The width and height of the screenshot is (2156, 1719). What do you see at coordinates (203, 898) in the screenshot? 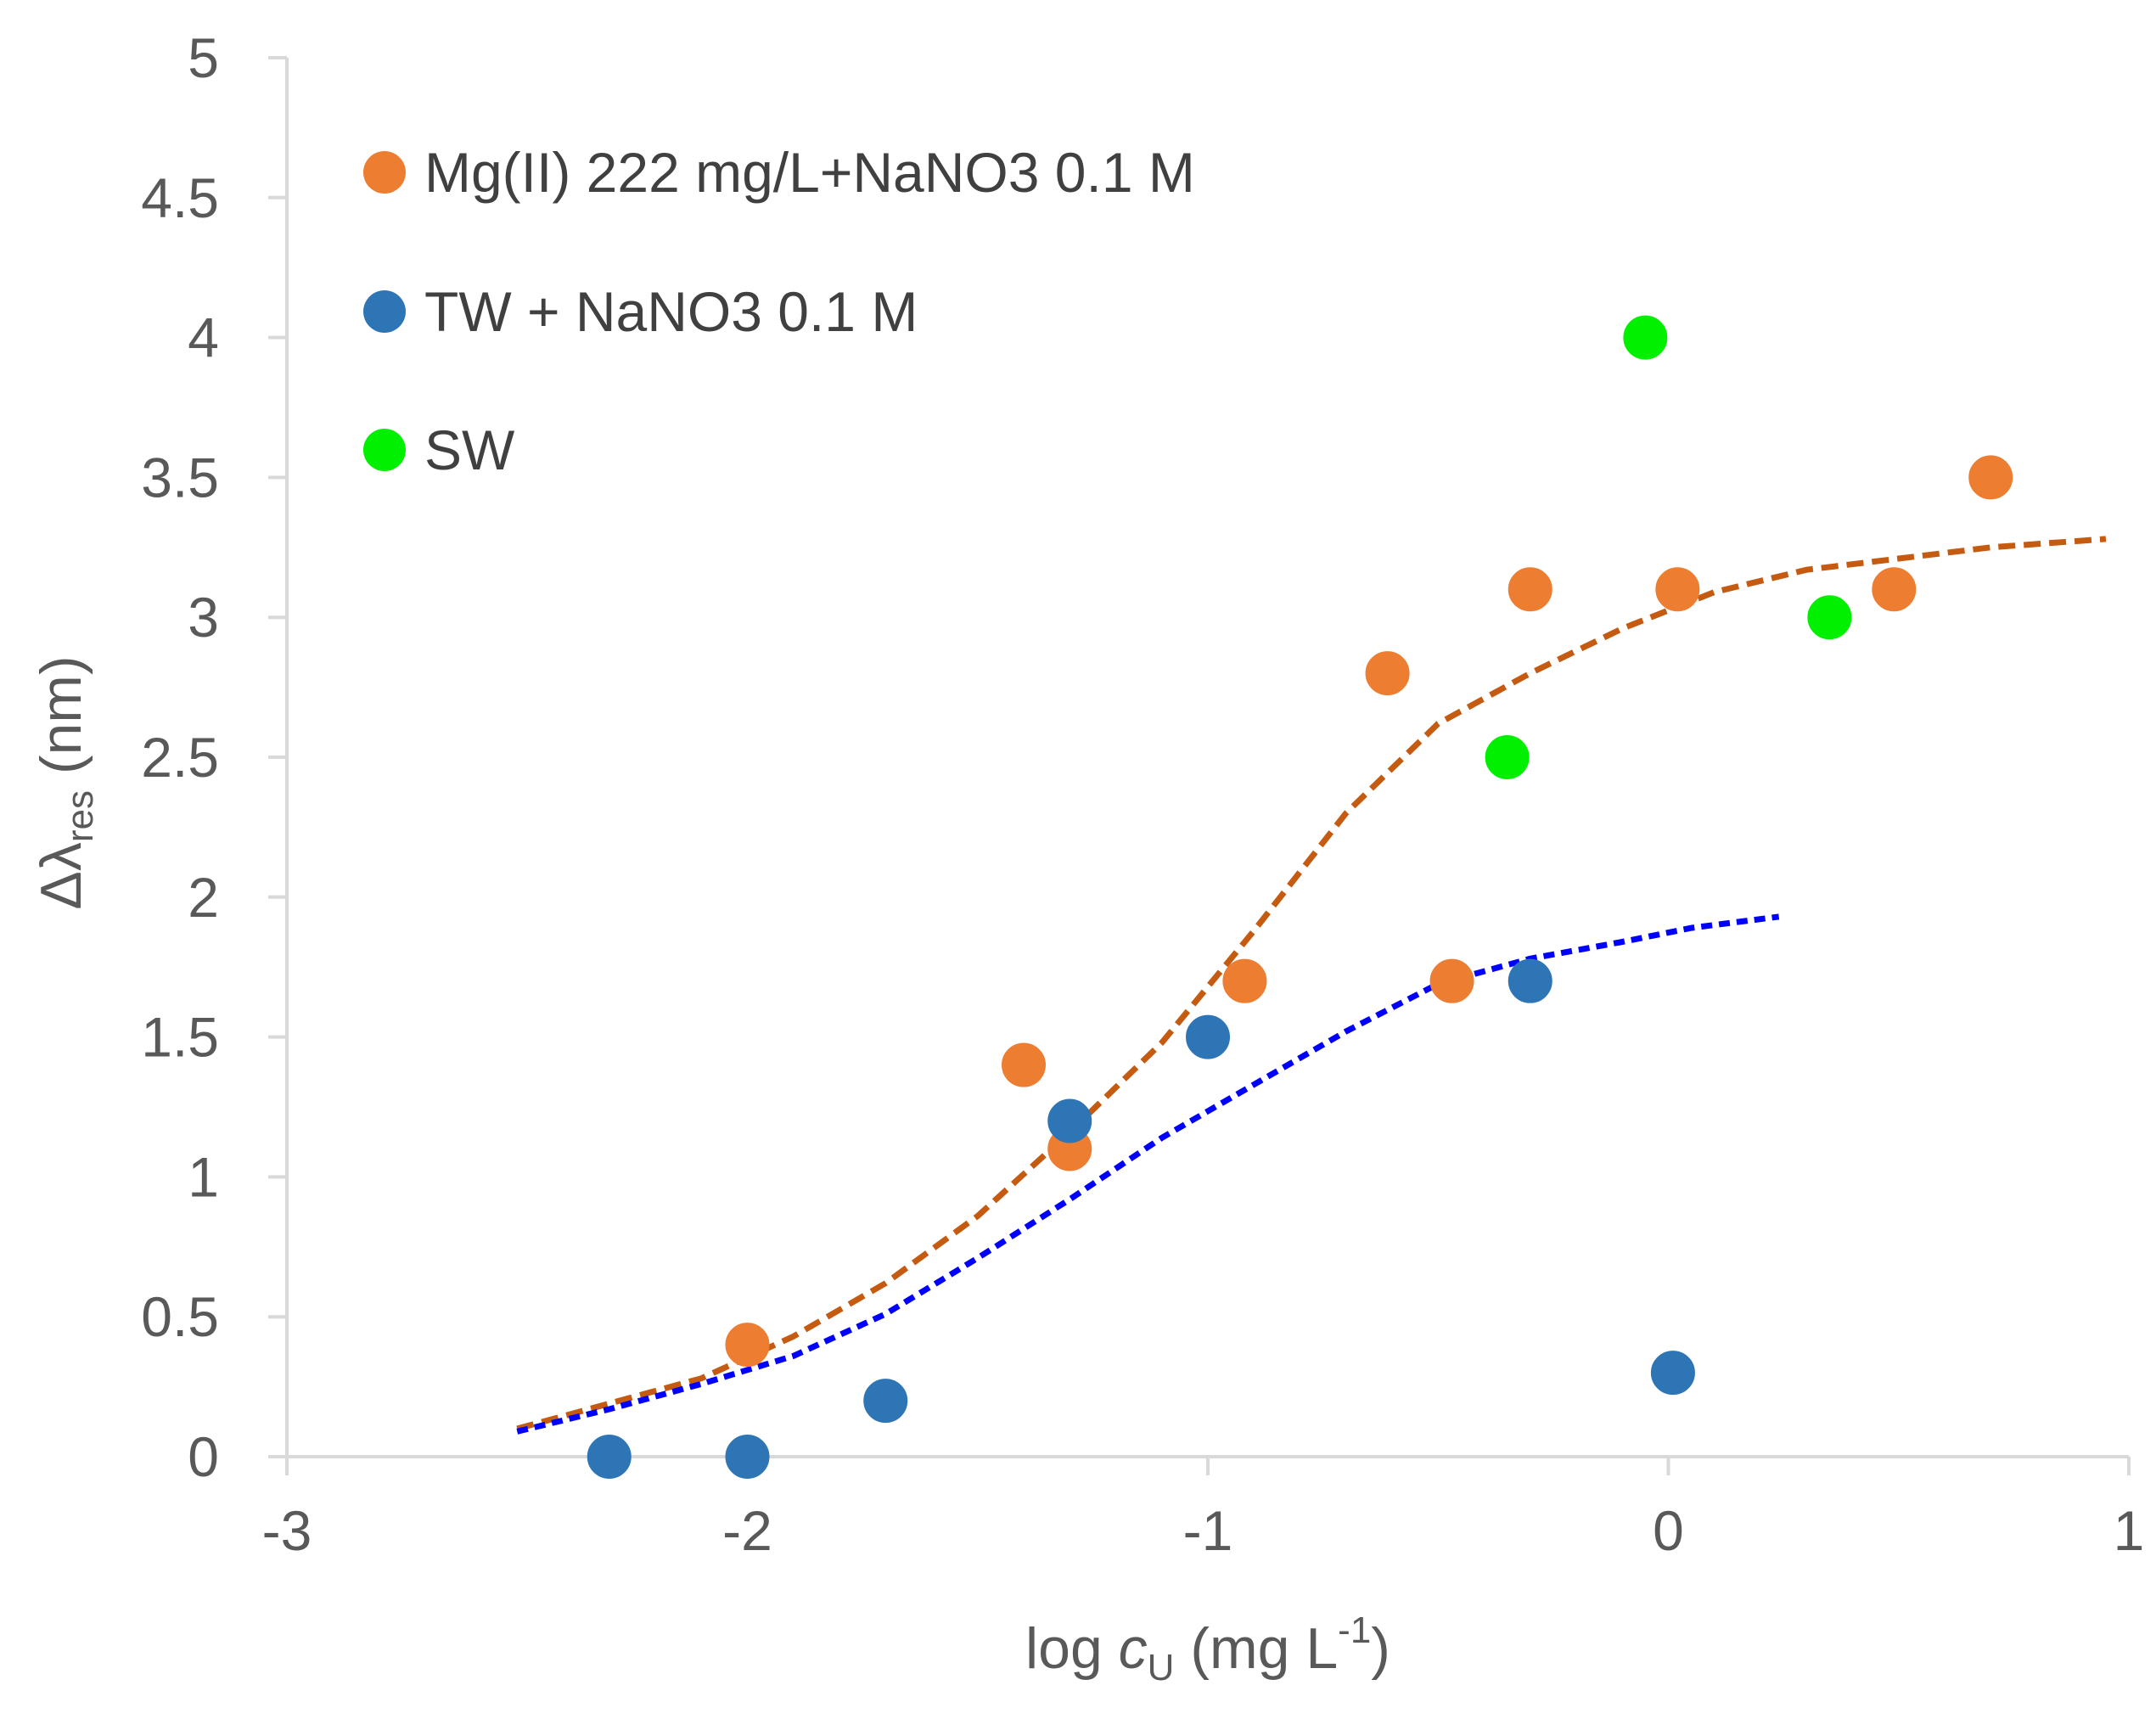
I see `y-tick-label: 2` at bounding box center [203, 898].